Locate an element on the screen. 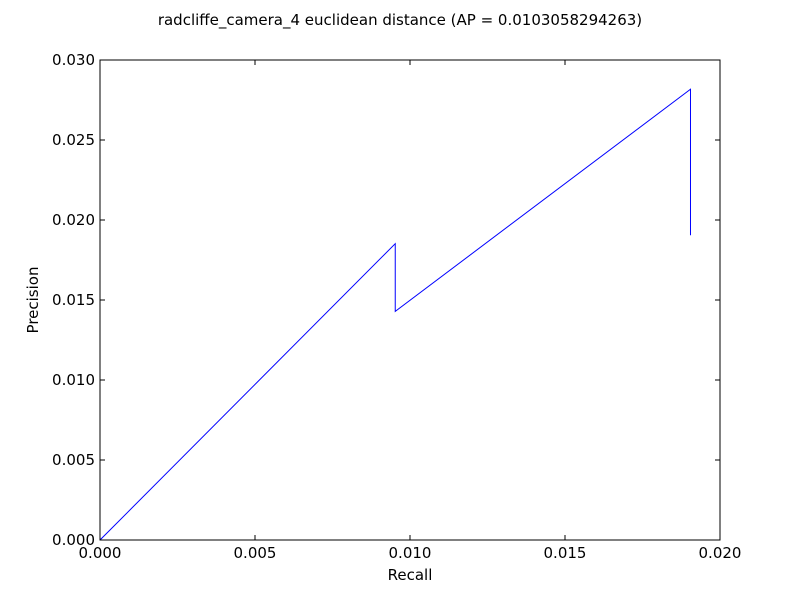 The image size is (800, 600). x-tick-label: 0.005 is located at coordinates (255, 553).